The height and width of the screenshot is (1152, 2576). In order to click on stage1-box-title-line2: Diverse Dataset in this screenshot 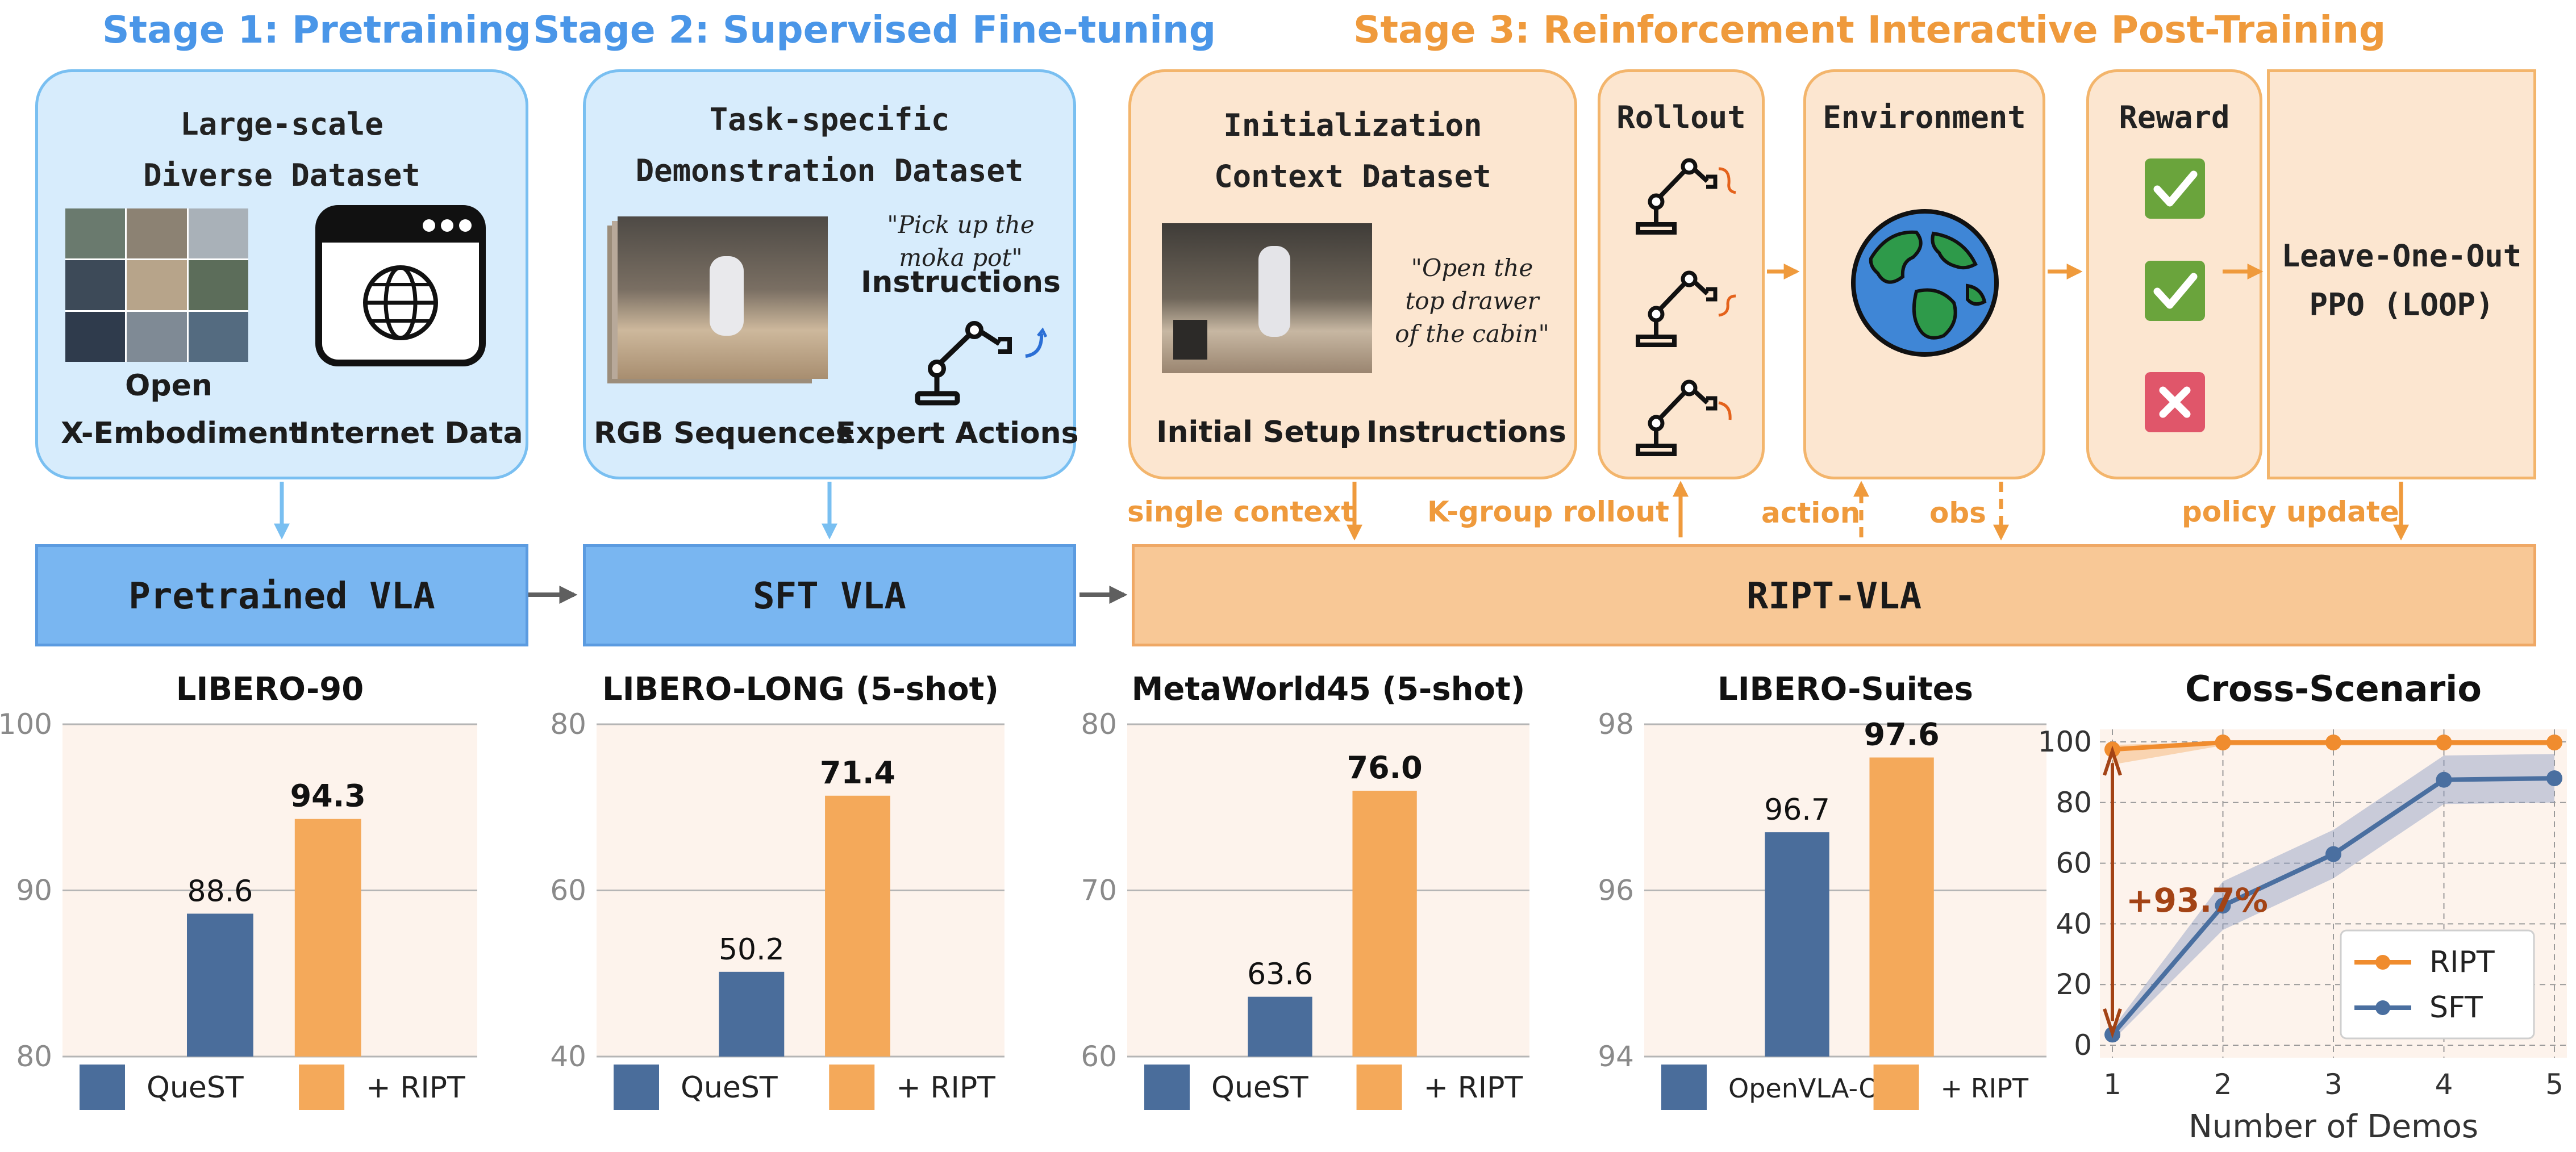, I will do `click(281, 175)`.